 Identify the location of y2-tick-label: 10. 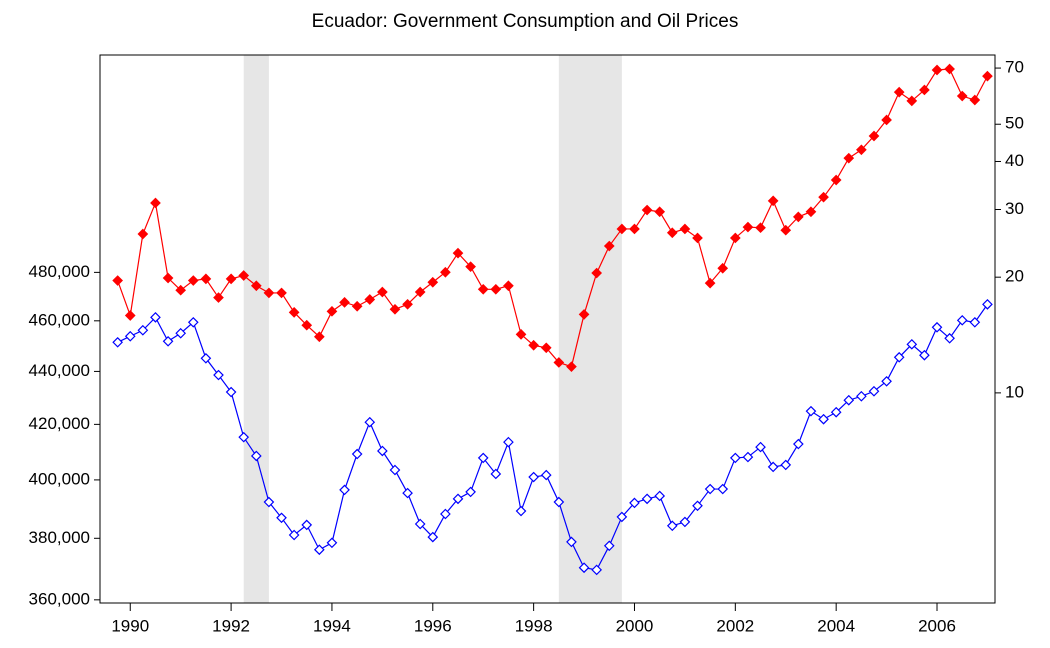
(1014, 391).